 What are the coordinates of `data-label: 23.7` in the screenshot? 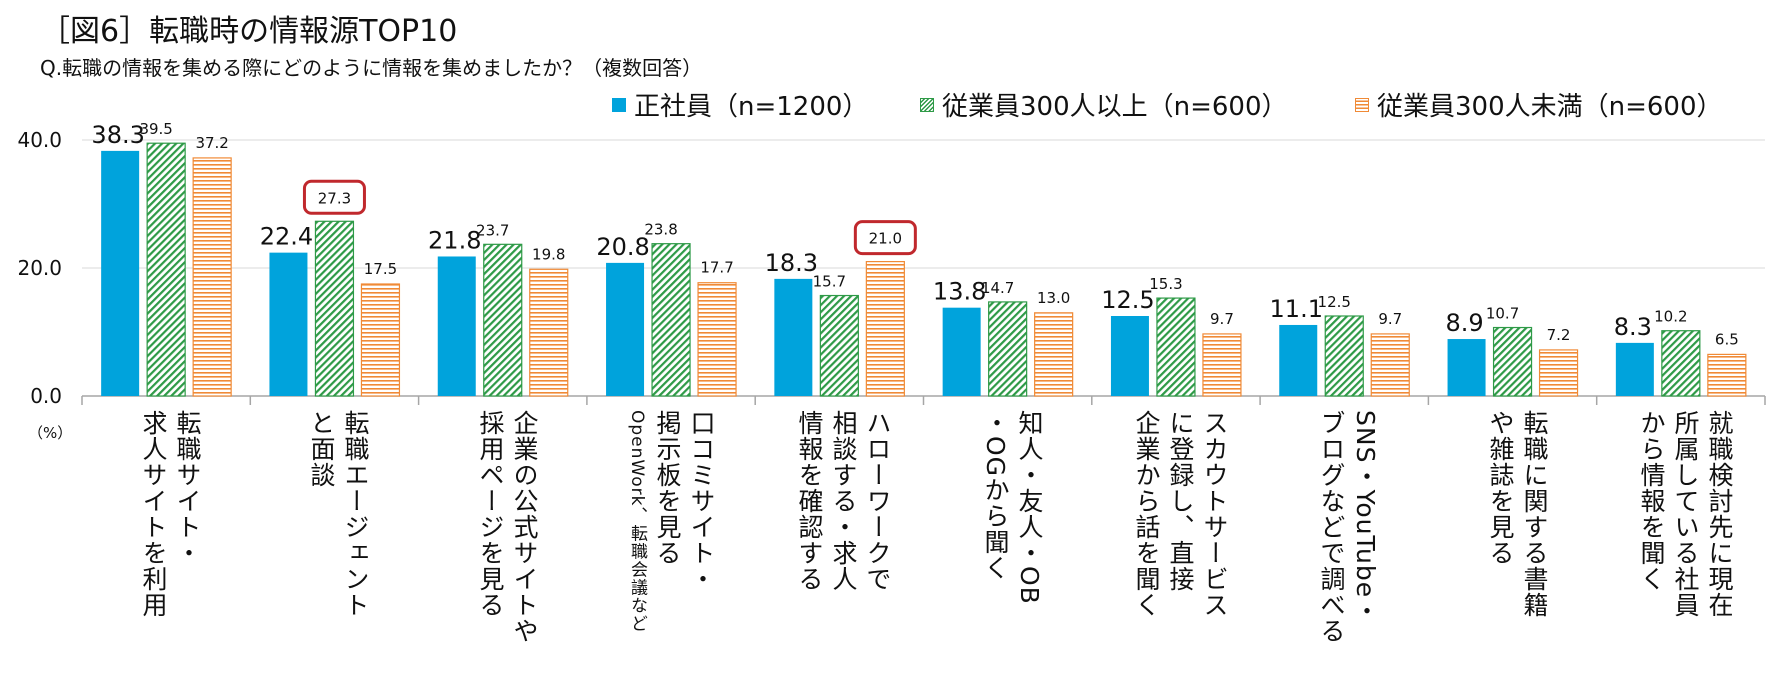 It's located at (492, 230).